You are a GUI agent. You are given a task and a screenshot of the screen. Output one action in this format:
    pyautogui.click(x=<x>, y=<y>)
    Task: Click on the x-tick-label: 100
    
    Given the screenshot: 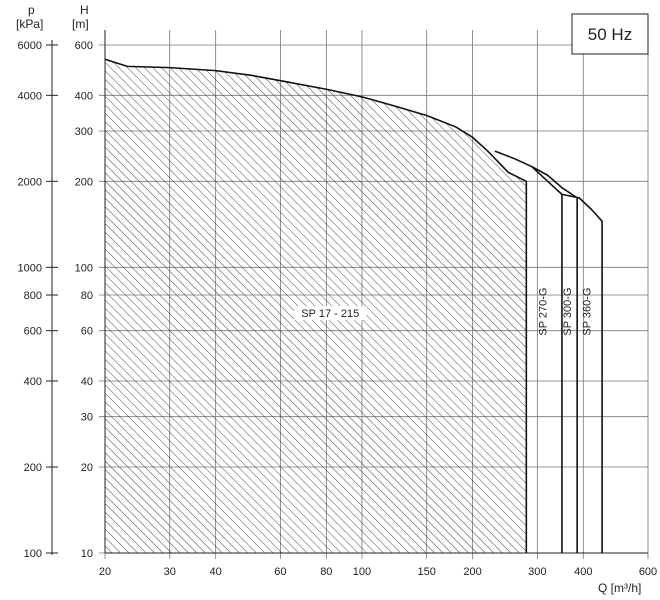 What is the action you would take?
    pyautogui.click(x=362, y=572)
    